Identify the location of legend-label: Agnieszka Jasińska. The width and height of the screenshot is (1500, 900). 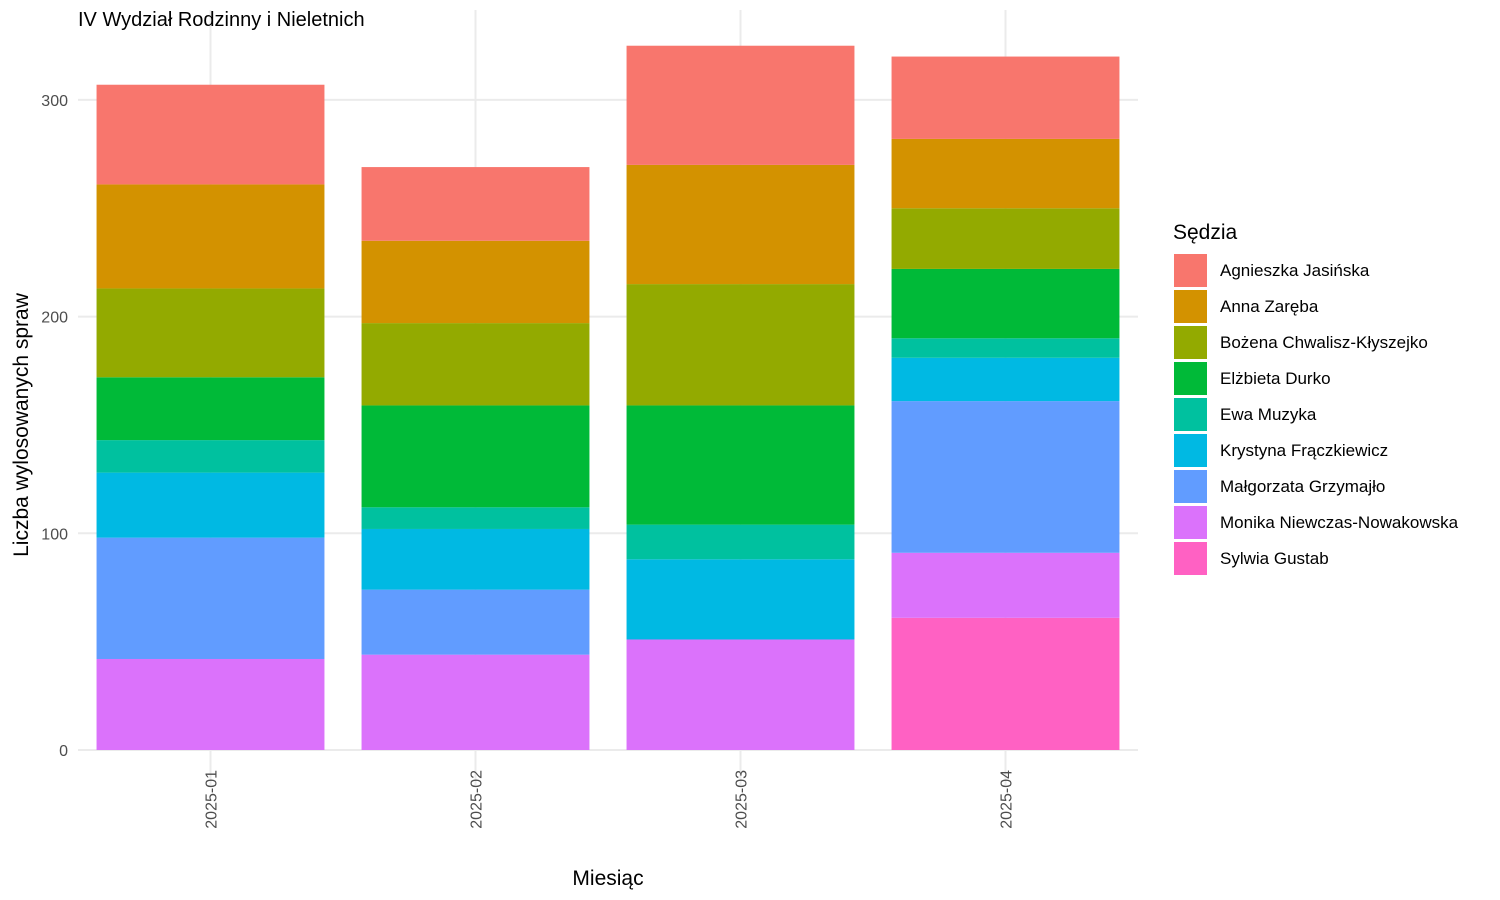
(1295, 270).